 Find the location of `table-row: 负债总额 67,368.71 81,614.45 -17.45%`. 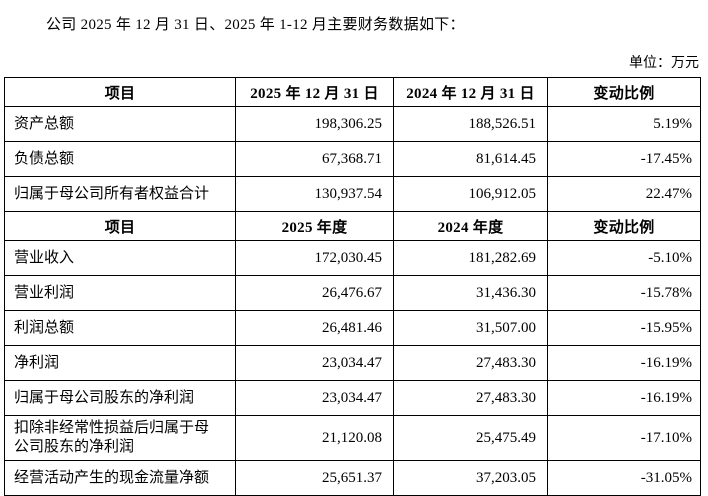

table-row: 负债总额 67,368.71 81,614.45 -17.45% is located at coordinates (352, 159).